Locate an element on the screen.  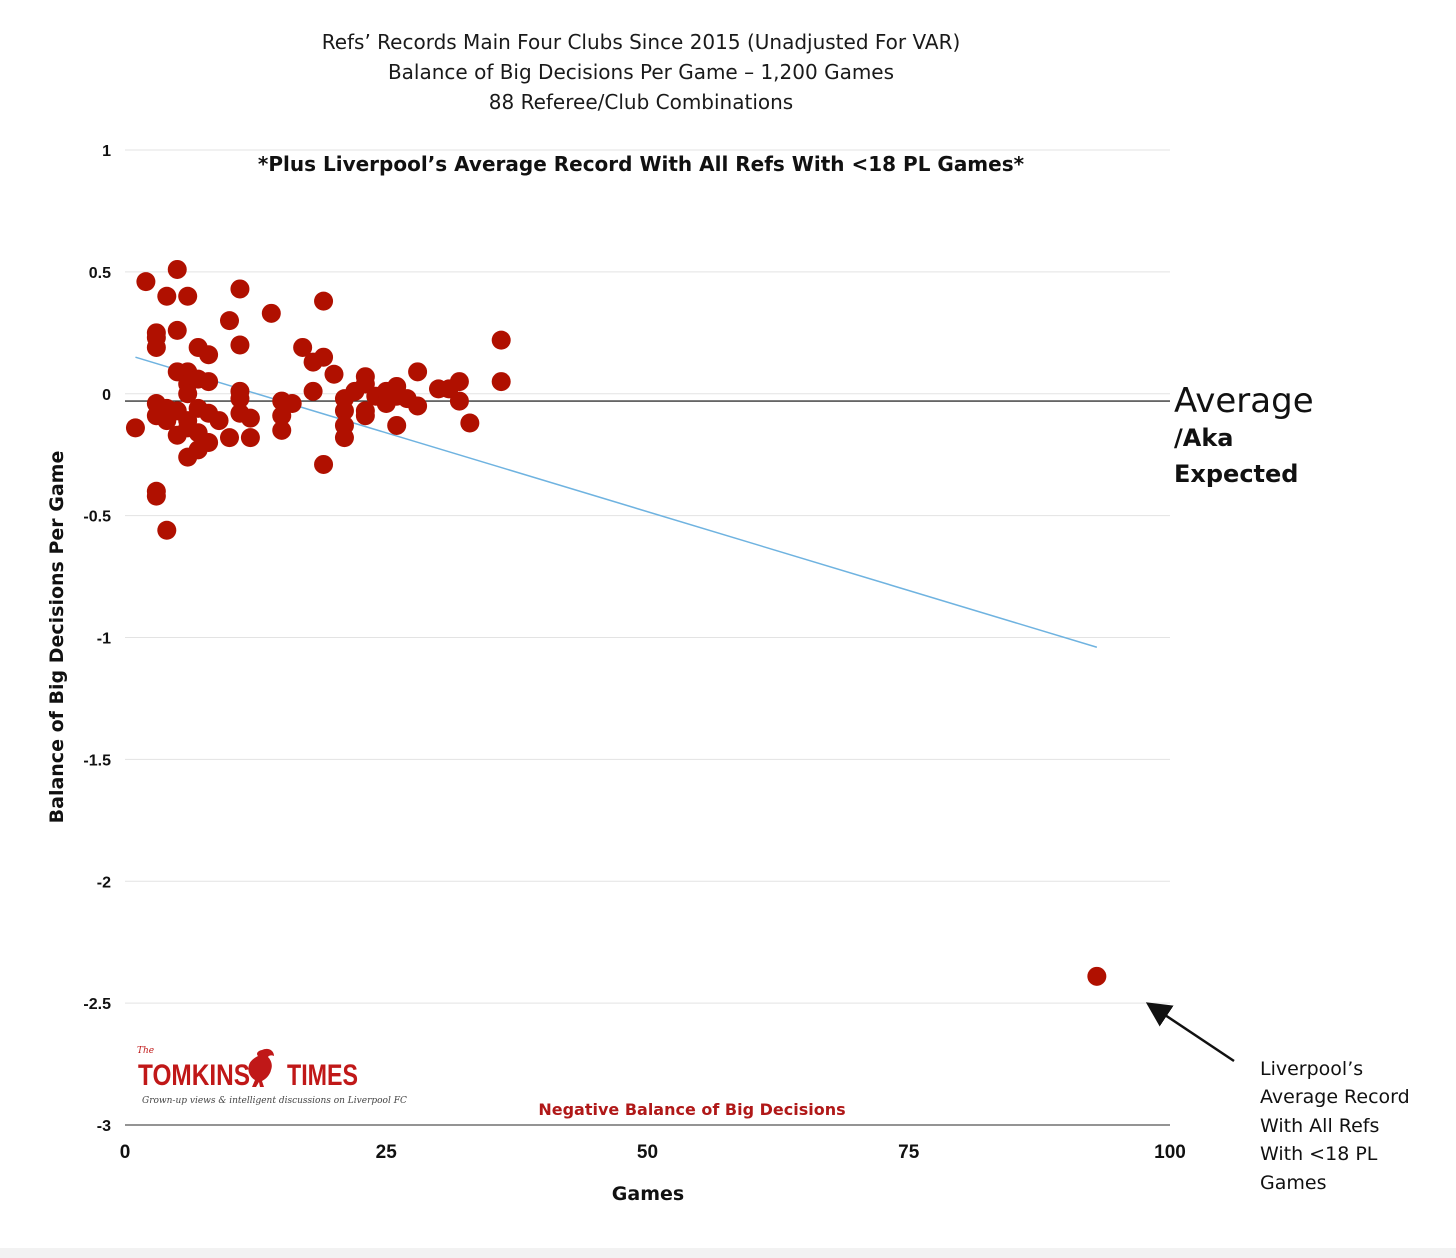
annotation-line-3: With All Refs is located at coordinates (1319, 1126).